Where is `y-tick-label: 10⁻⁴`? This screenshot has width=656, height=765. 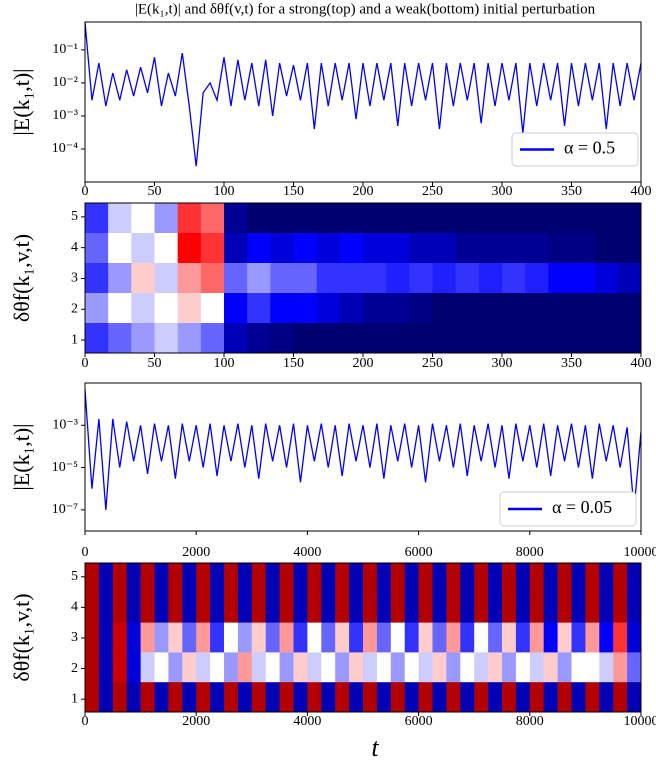 y-tick-label: 10⁻⁴ is located at coordinates (65, 148).